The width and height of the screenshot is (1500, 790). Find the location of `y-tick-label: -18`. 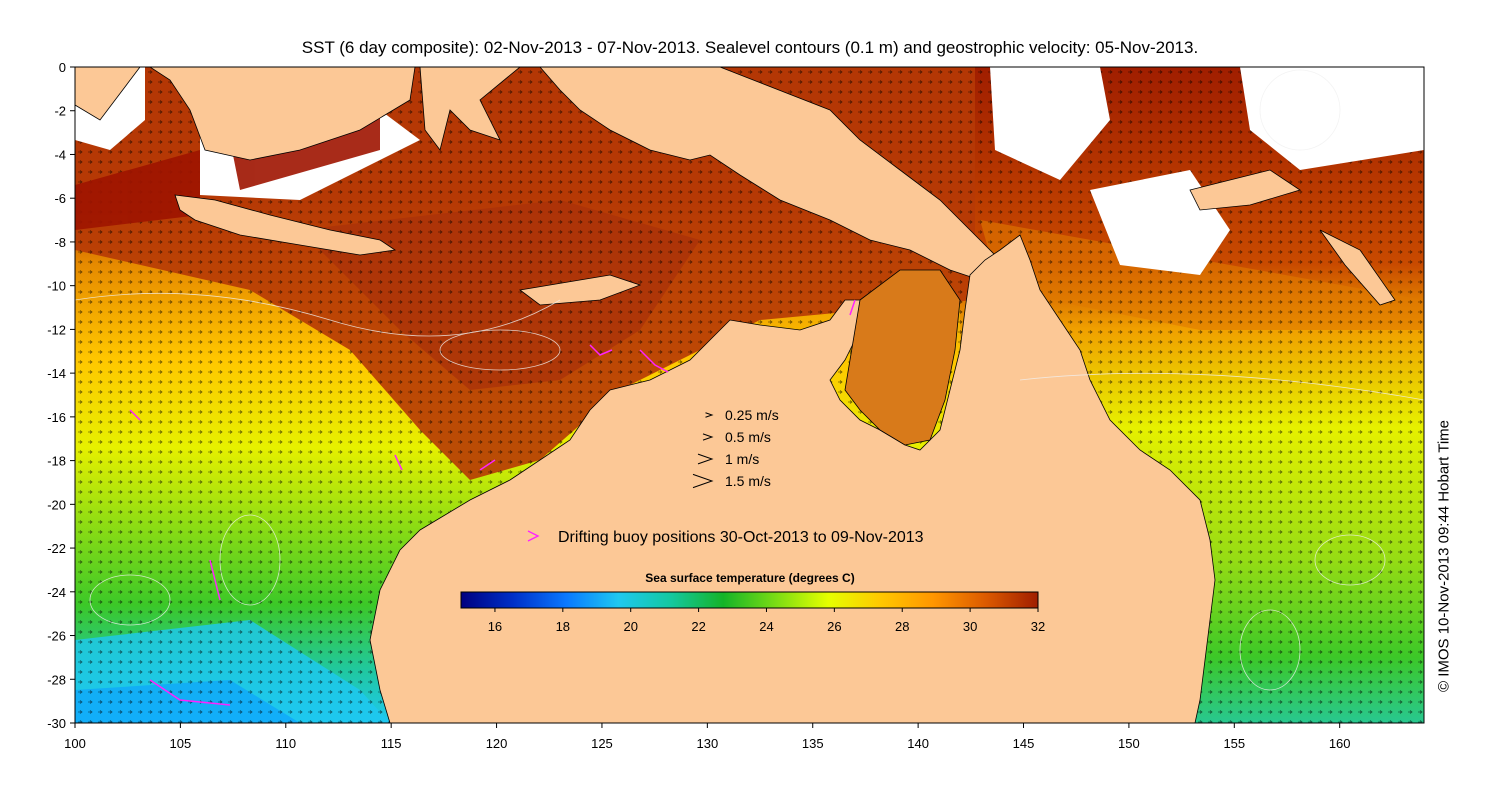

y-tick-label: -18 is located at coordinates (56, 461).